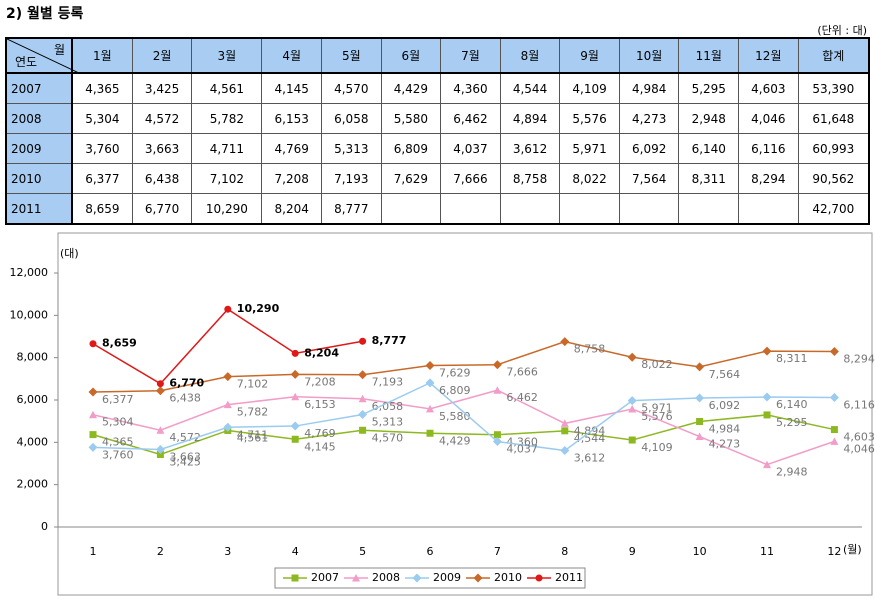  What do you see at coordinates (470, 148) in the screenshot?
I see `value-cell: 4,037` at bounding box center [470, 148].